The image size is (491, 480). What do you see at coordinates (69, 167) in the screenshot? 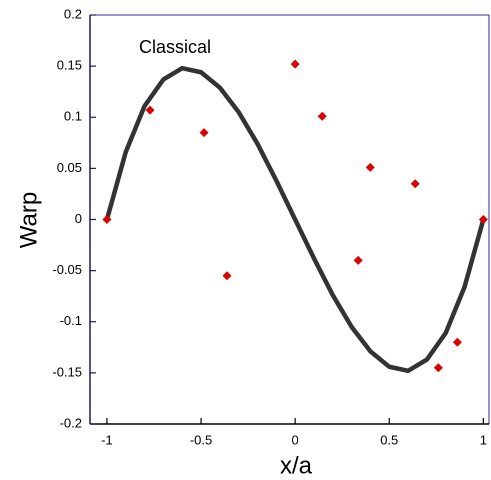
I see `y-tick-label: 0.05` at bounding box center [69, 167].